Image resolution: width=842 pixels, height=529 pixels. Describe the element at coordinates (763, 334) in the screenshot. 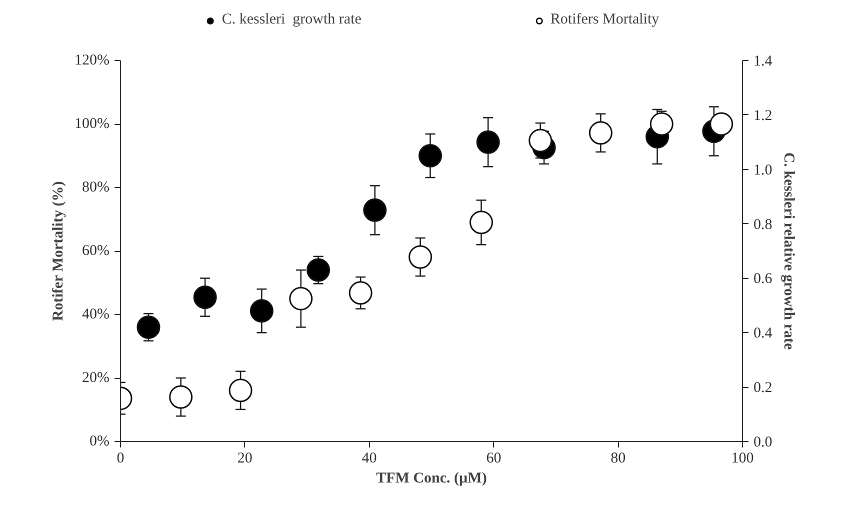

I see `y2-tick-label: 0.4` at that location.